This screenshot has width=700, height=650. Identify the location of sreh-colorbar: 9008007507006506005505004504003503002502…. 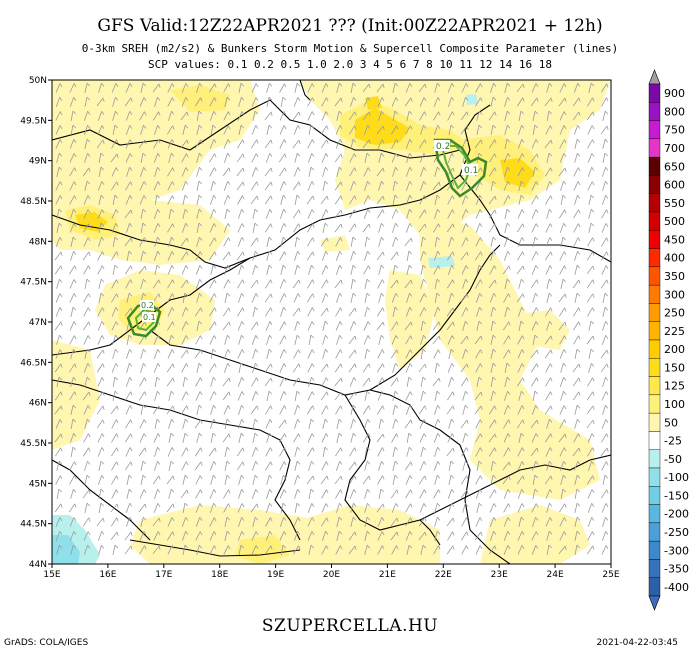
(668, 340).